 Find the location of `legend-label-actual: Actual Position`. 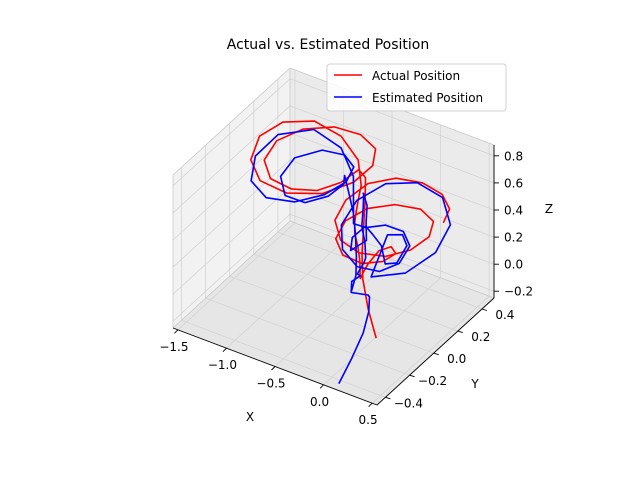

legend-label-actual: Actual Position is located at coordinates (416, 76).